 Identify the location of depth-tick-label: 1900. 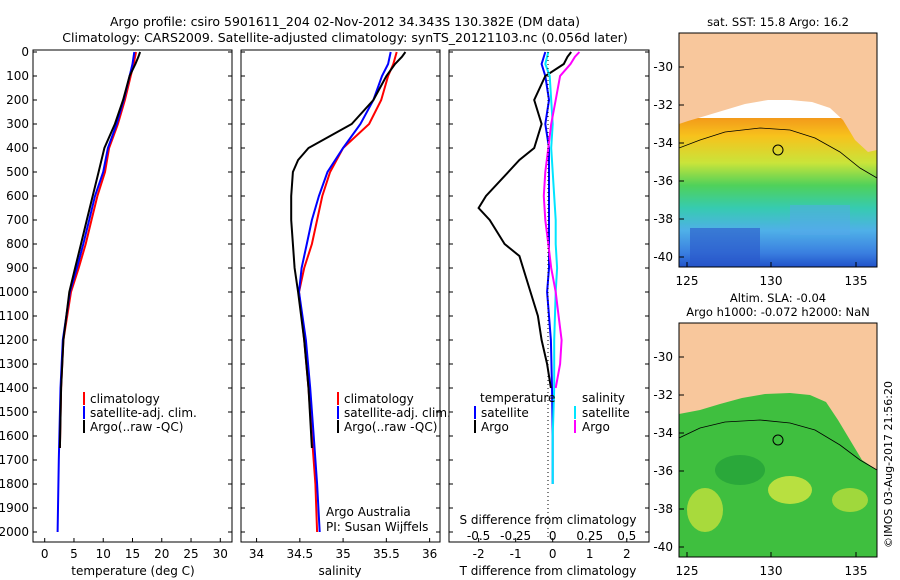
(14, 508).